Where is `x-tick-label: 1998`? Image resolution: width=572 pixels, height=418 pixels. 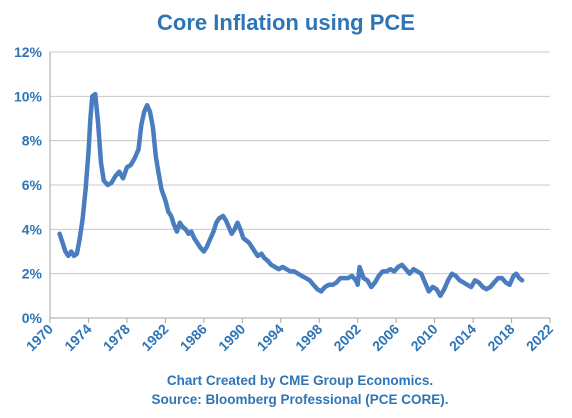
x-tick-label: 1998 is located at coordinates (308, 337).